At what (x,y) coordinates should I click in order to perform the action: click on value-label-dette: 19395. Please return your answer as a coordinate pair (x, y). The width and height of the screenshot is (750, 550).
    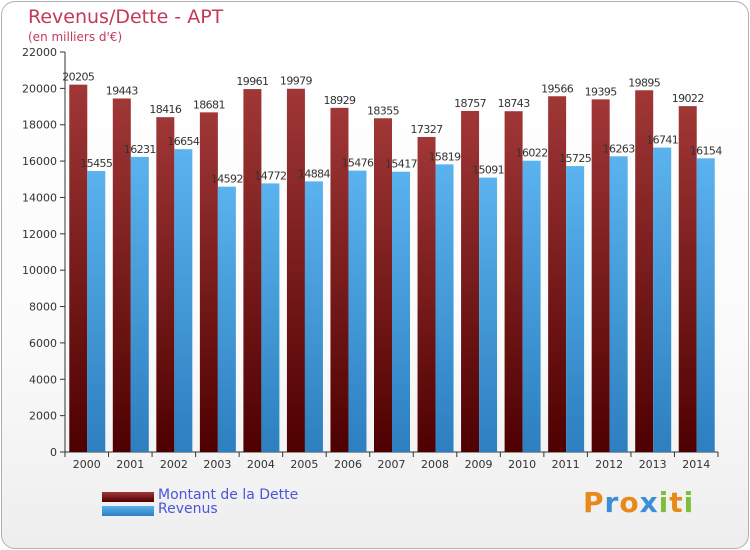
    Looking at the image, I should click on (601, 91).